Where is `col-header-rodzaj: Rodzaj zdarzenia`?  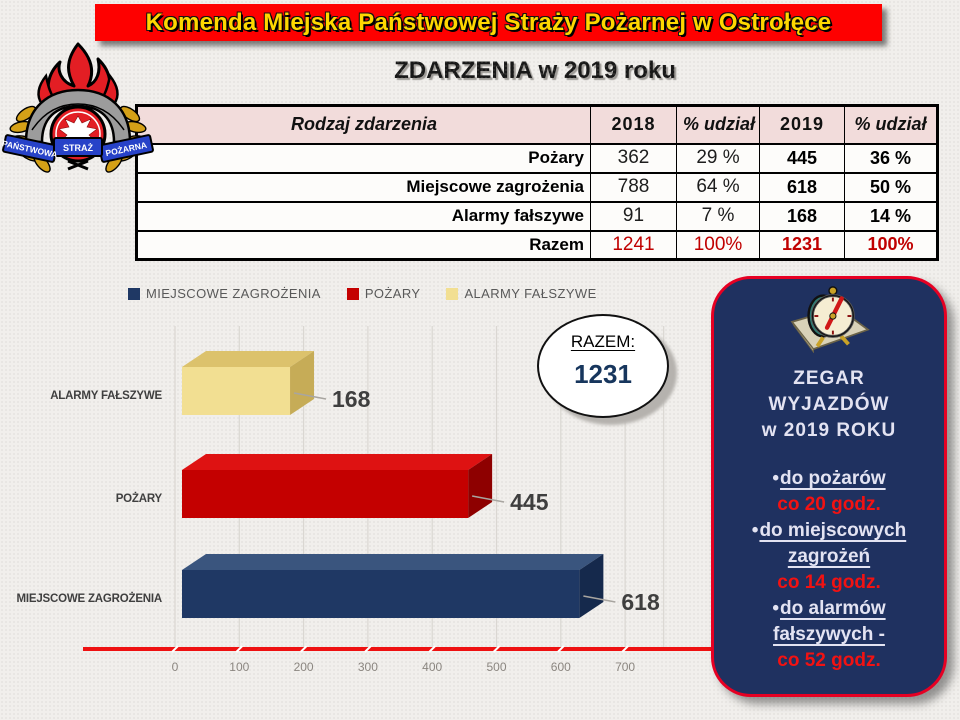
col-header-rodzaj: Rodzaj zdarzenia is located at coordinates (363, 124).